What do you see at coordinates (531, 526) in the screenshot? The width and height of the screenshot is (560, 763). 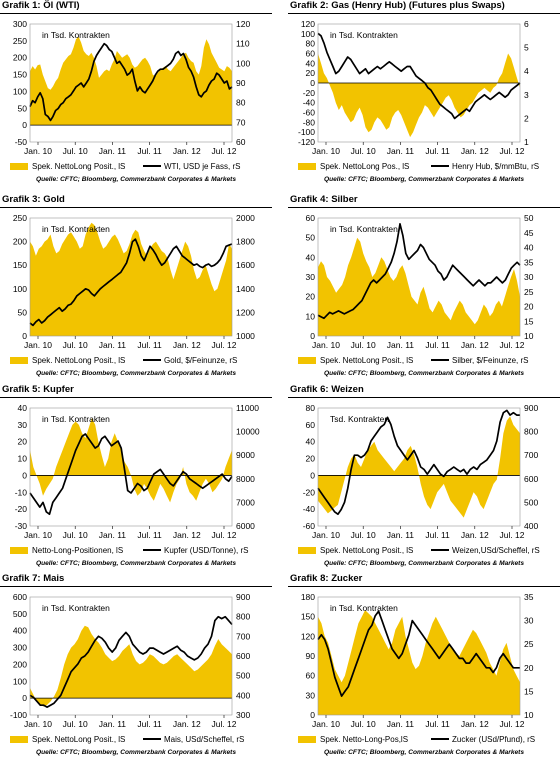 I see `right-tick-label: 400` at bounding box center [531, 526].